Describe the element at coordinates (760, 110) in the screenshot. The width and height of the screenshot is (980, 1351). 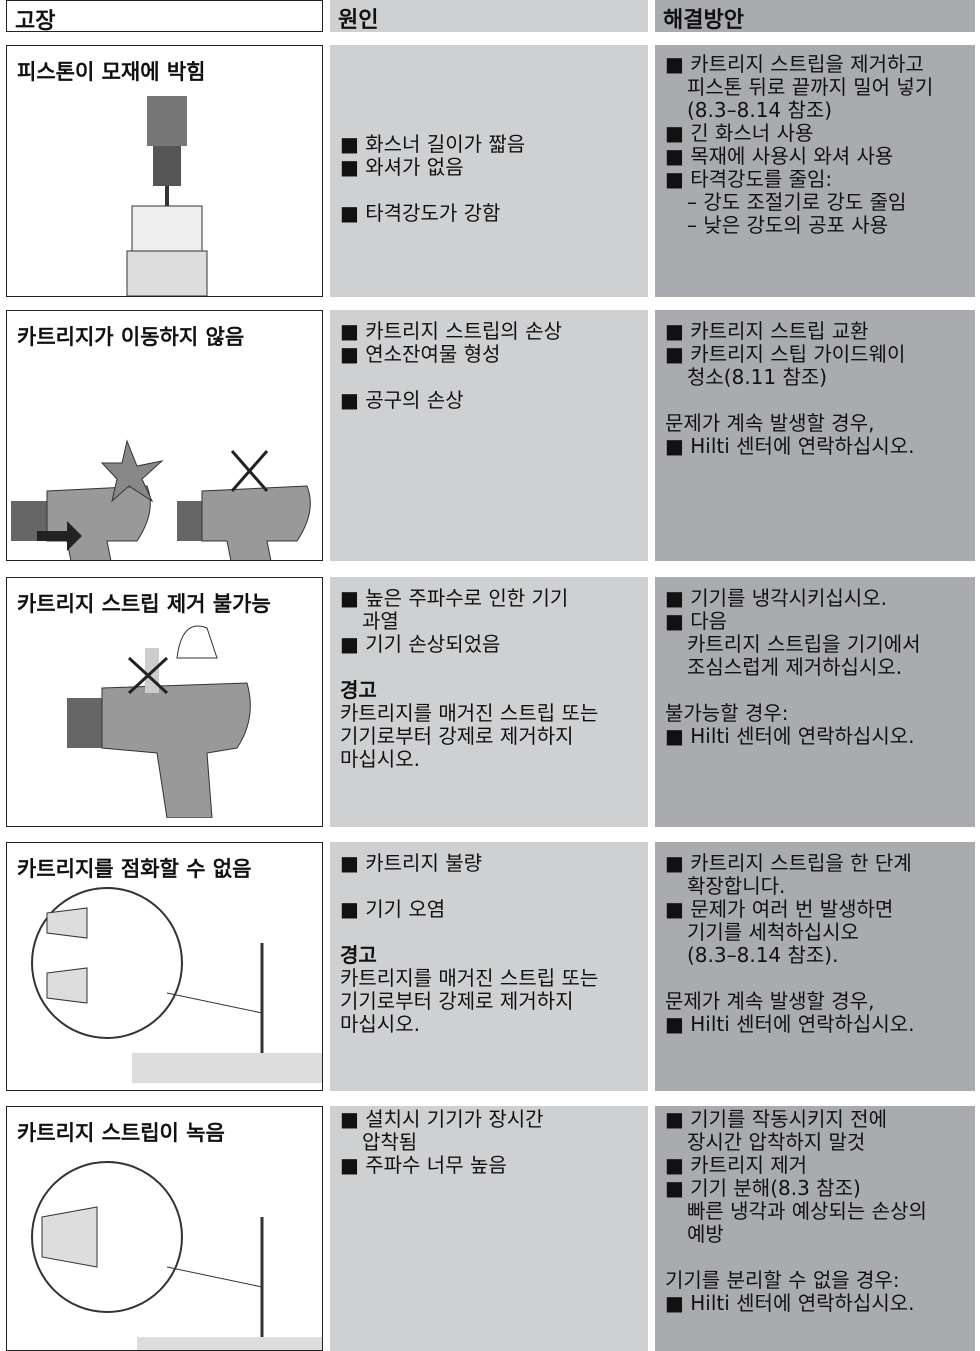
I see `text-line: (8.3–8.14 참조)` at that location.